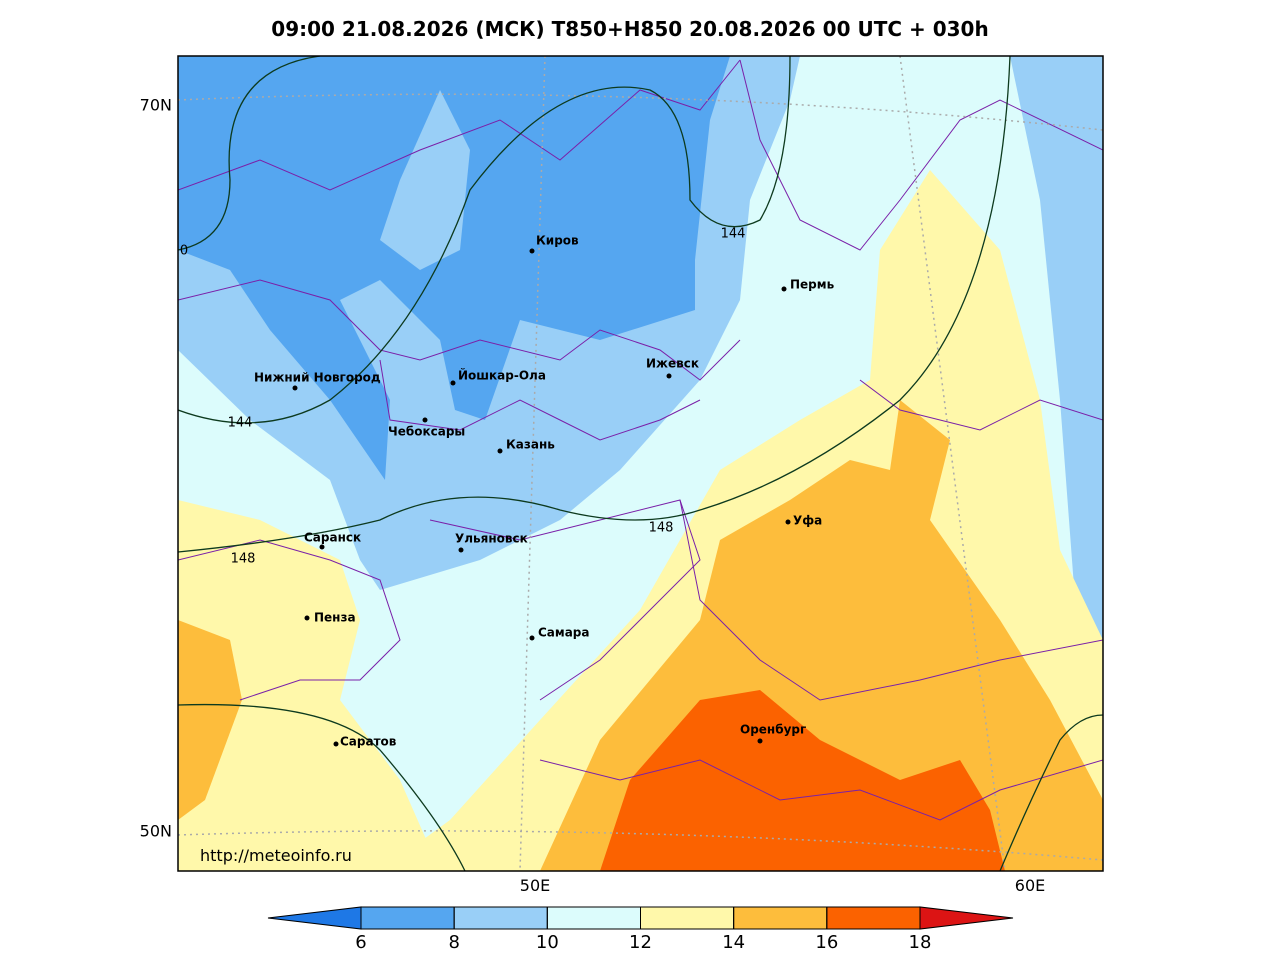 The image size is (1281, 963). Describe the element at coordinates (314, 918) in the screenshot. I see `colorbar-extend-low` at that location.